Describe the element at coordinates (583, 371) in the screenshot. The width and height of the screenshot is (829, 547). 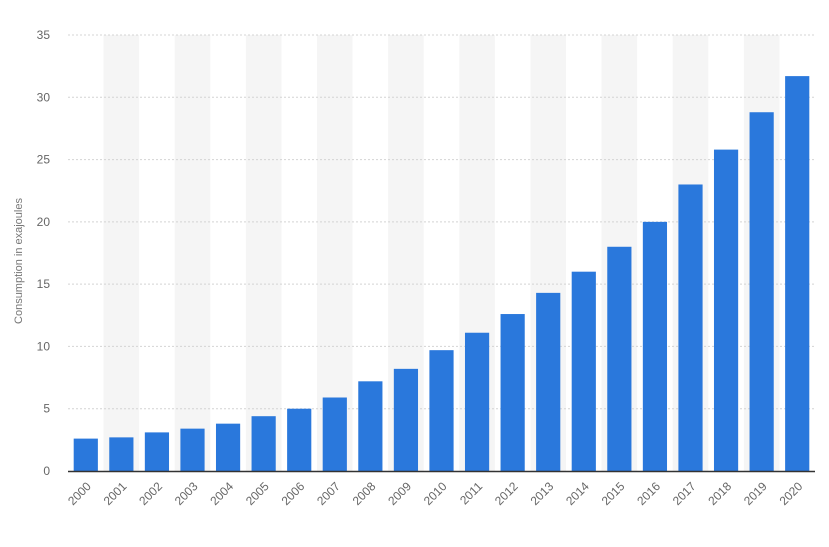
I see `bar-2014` at that location.